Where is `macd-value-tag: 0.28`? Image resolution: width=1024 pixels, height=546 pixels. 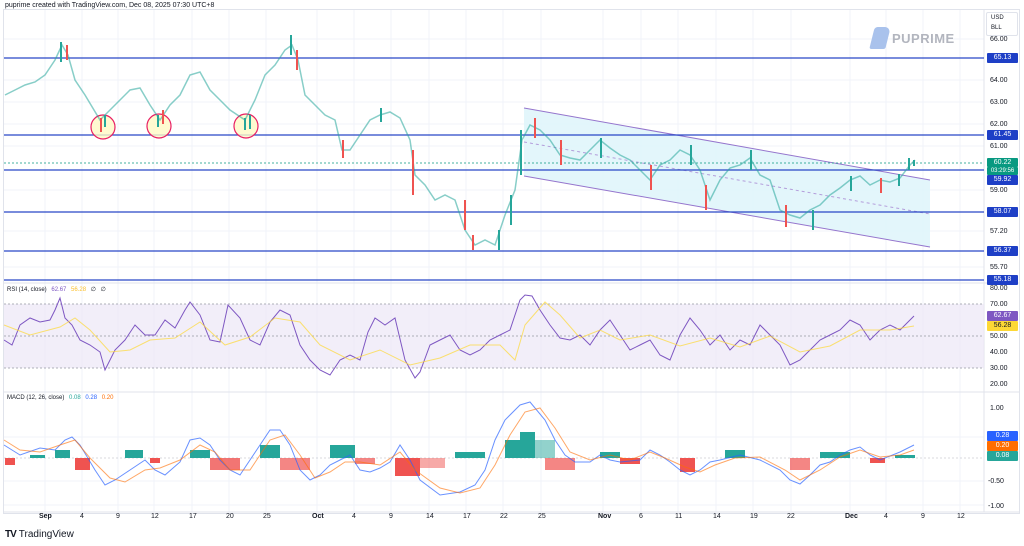
macd-value-tag: 0.28 is located at coordinates (1002, 436).